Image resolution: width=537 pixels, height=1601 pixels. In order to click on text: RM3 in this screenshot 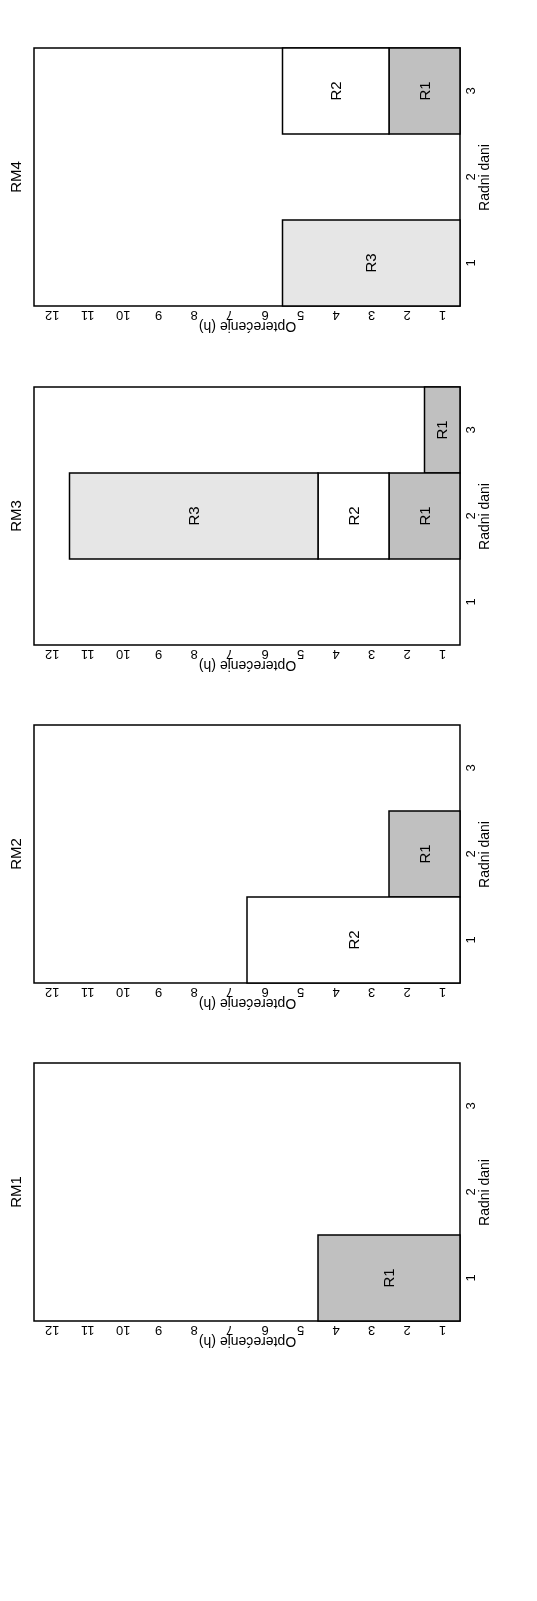, I will do `click(15, 516)`.